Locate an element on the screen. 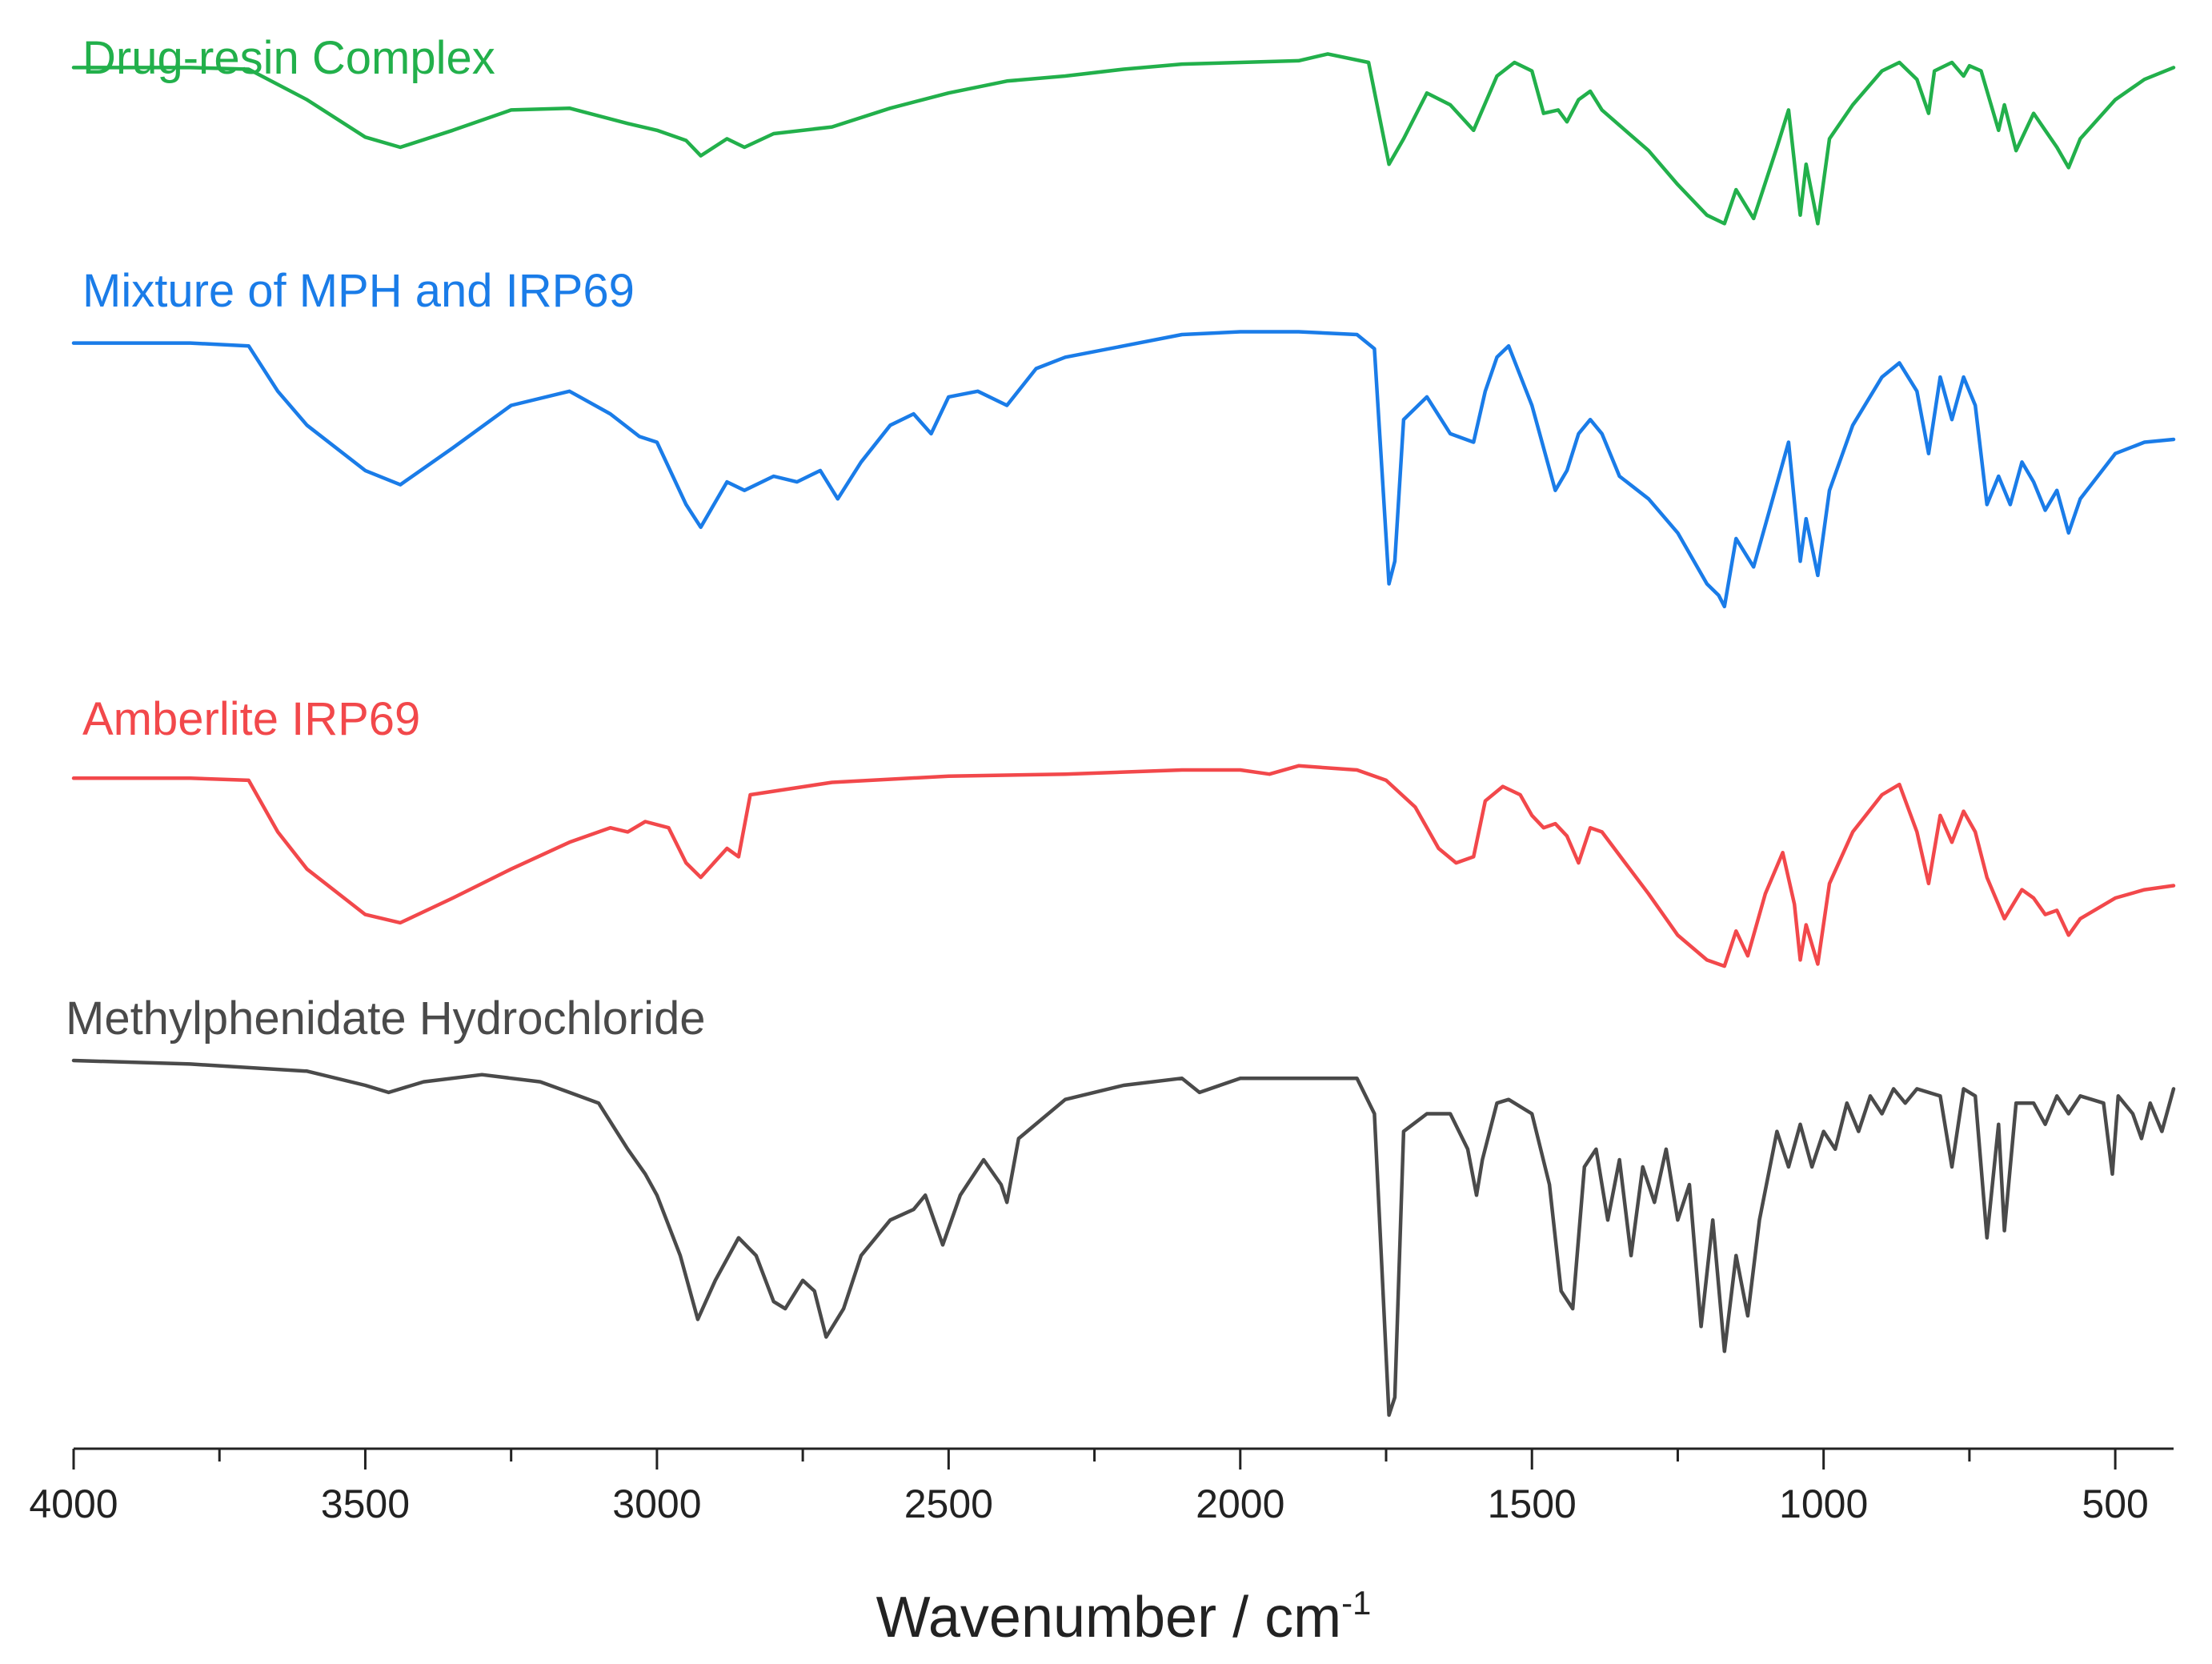 The width and height of the screenshot is (2212, 1664). x-tick-label: 1500 is located at coordinates (1532, 1504).